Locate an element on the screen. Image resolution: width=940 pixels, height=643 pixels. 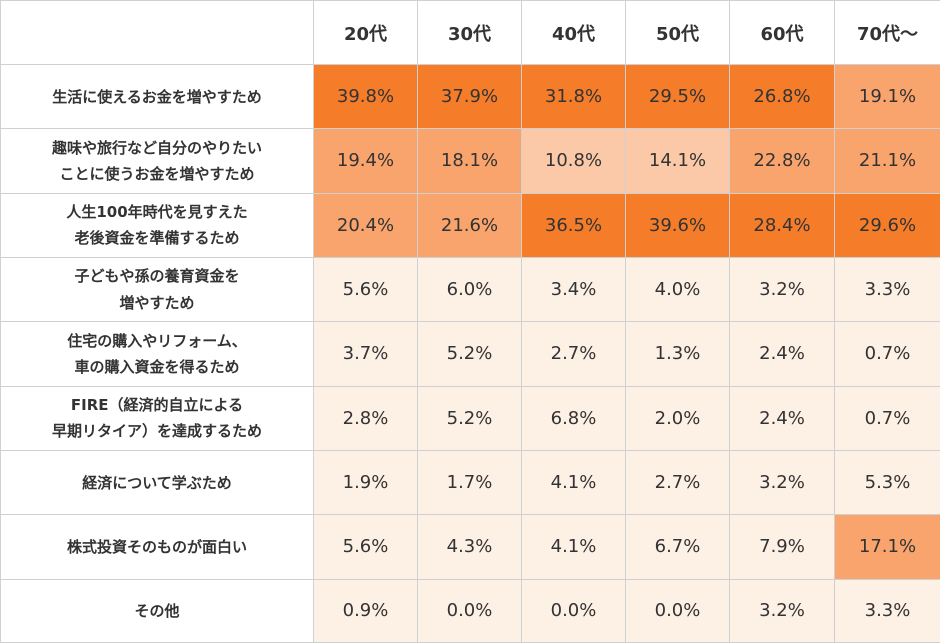
table-row: 経済について学ぶため 1.9% 1.7% 4.1% 2.7% 3.2% 5.3% is located at coordinates (470, 482).